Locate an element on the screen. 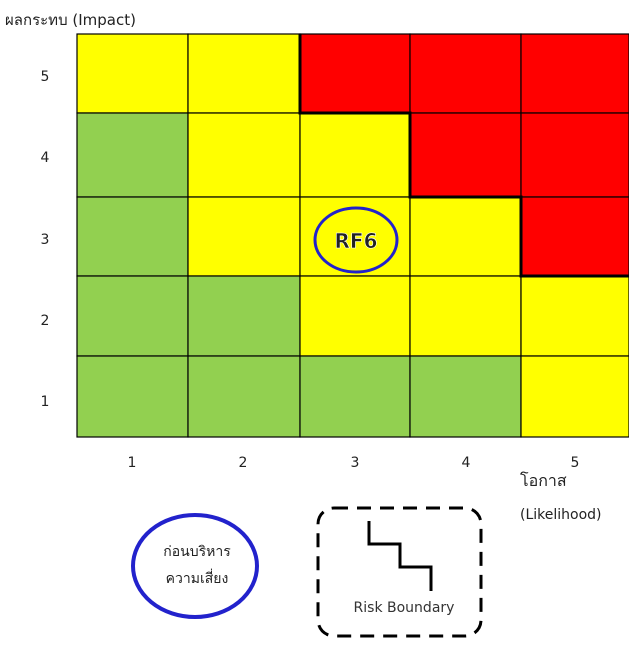 This screenshot has height=646, width=629. rf6-marker-label: RF6 is located at coordinates (356, 241).